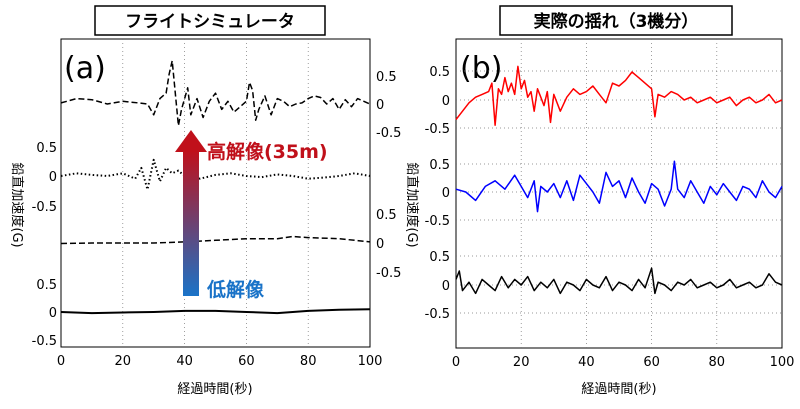  What do you see at coordinates (481, 68) in the screenshot?
I see `panel-b-letter: (b)` at bounding box center [481, 68].